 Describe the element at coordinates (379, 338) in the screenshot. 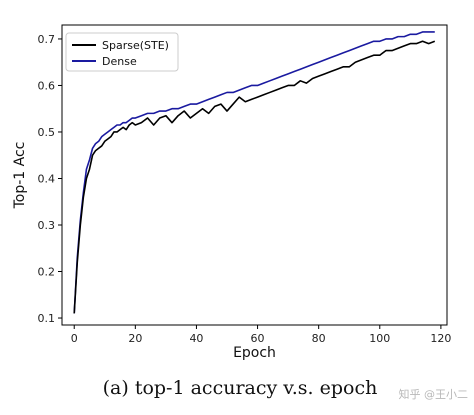

I see `x-tick-label: 100` at that location.